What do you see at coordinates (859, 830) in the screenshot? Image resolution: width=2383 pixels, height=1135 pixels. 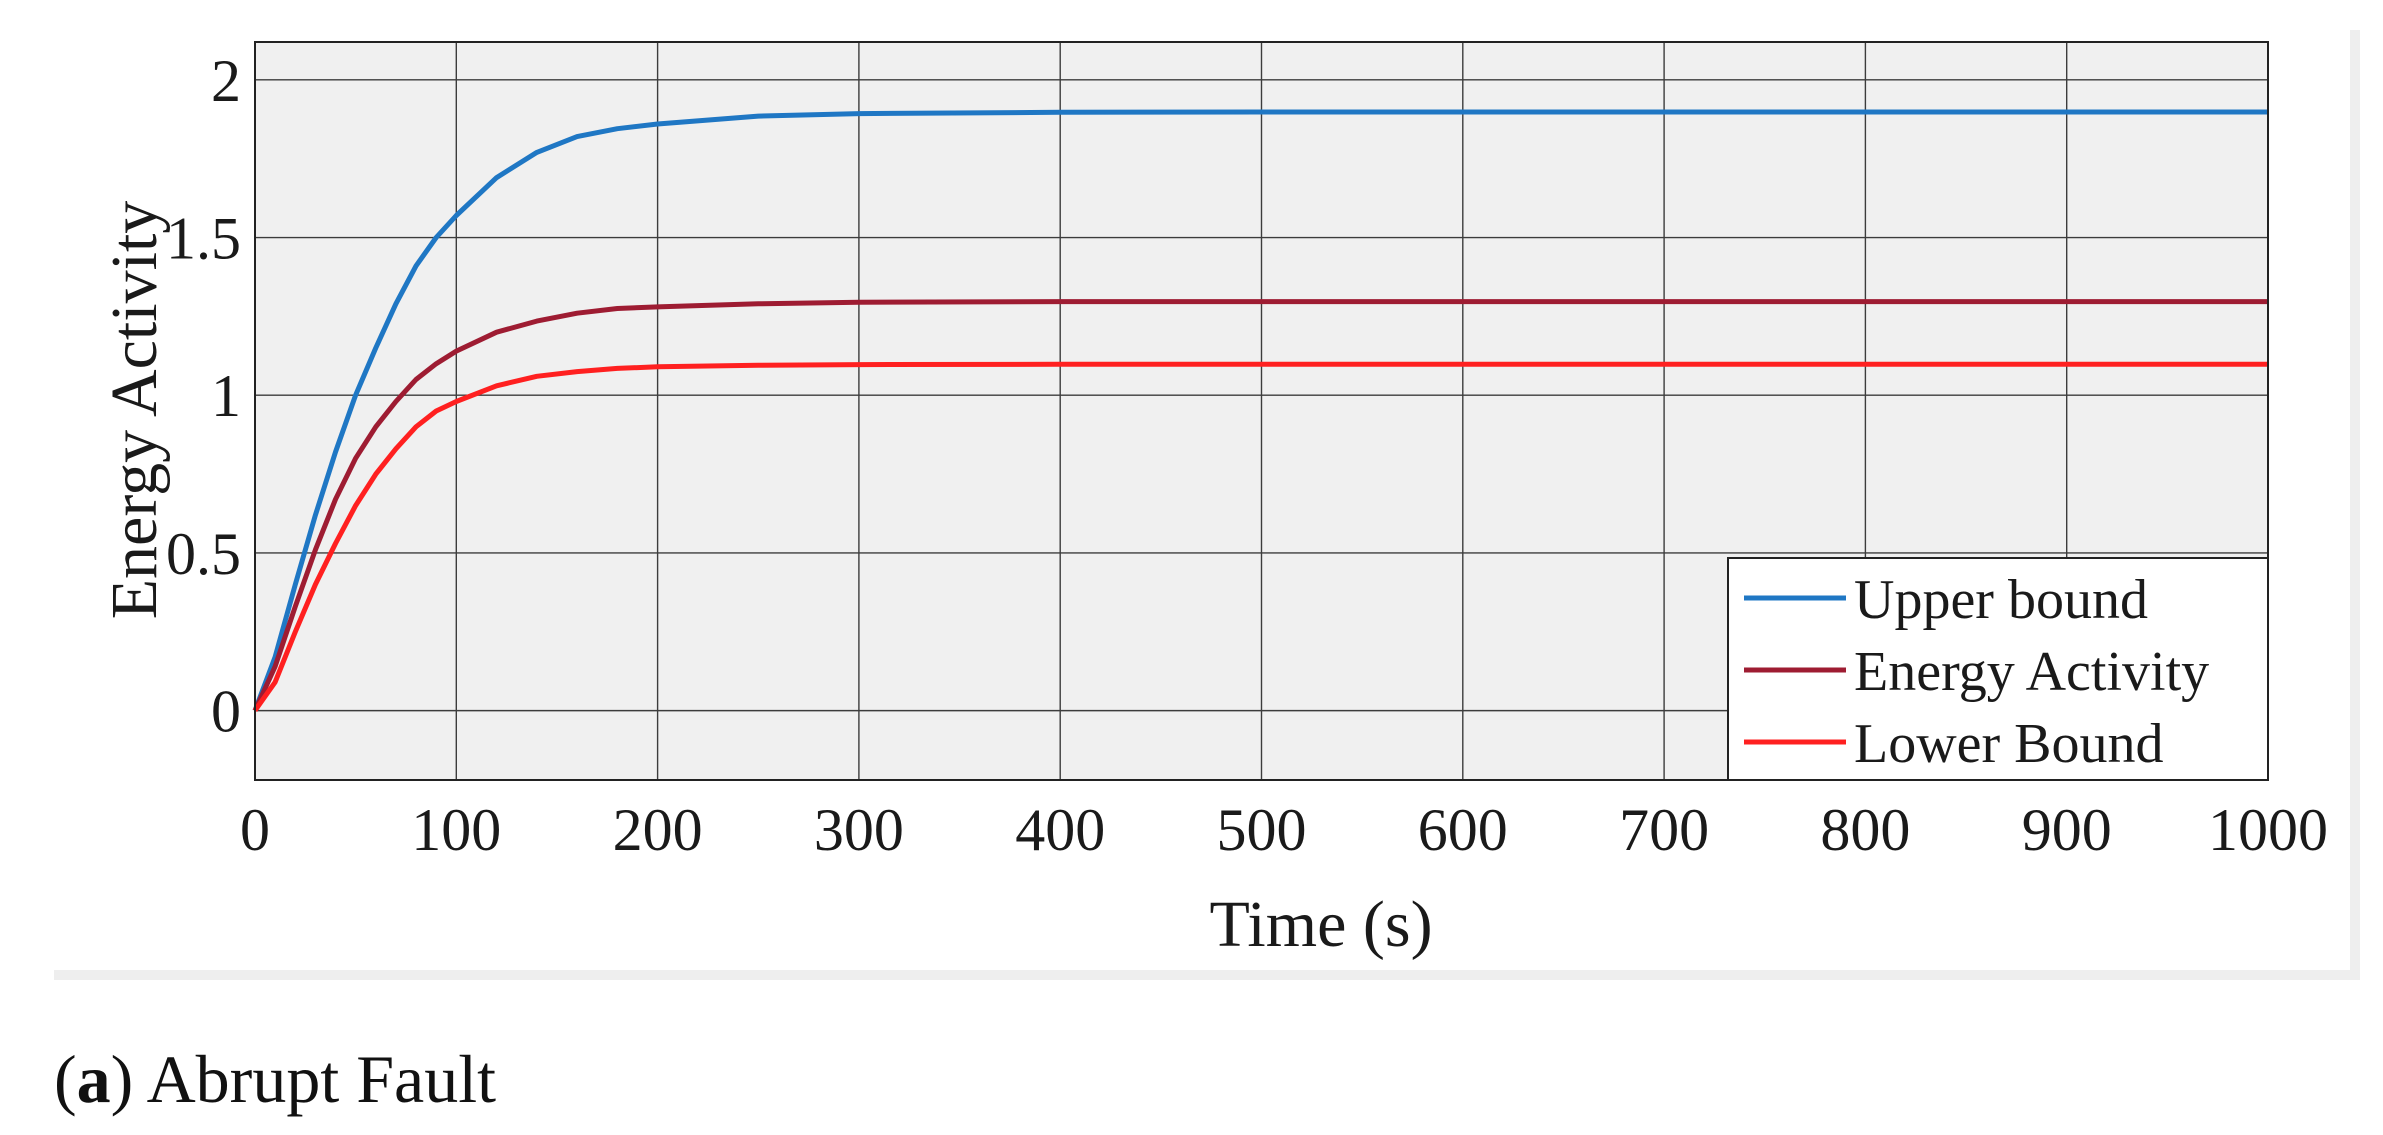 I see `x-tick-label: 300` at bounding box center [859, 830].